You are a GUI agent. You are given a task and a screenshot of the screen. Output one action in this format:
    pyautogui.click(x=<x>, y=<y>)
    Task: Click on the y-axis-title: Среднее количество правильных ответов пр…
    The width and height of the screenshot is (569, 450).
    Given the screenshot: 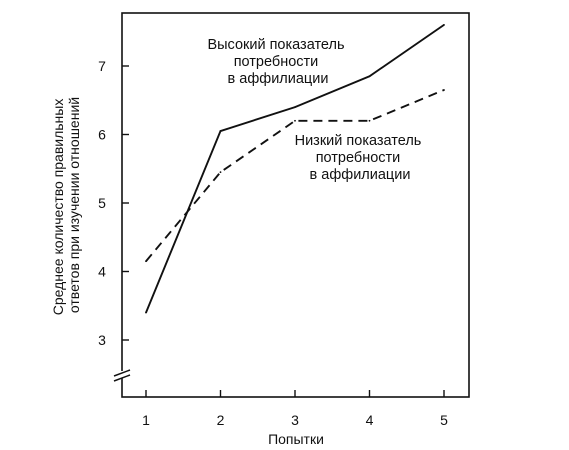 What is the action you would take?
    pyautogui.click(x=66, y=205)
    